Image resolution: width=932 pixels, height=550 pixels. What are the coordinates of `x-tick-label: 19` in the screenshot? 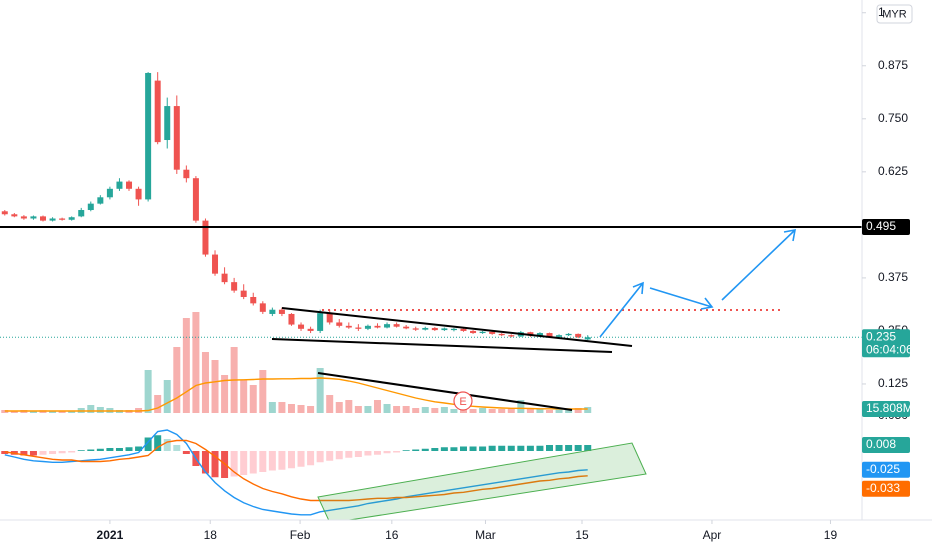 It's located at (831, 535).